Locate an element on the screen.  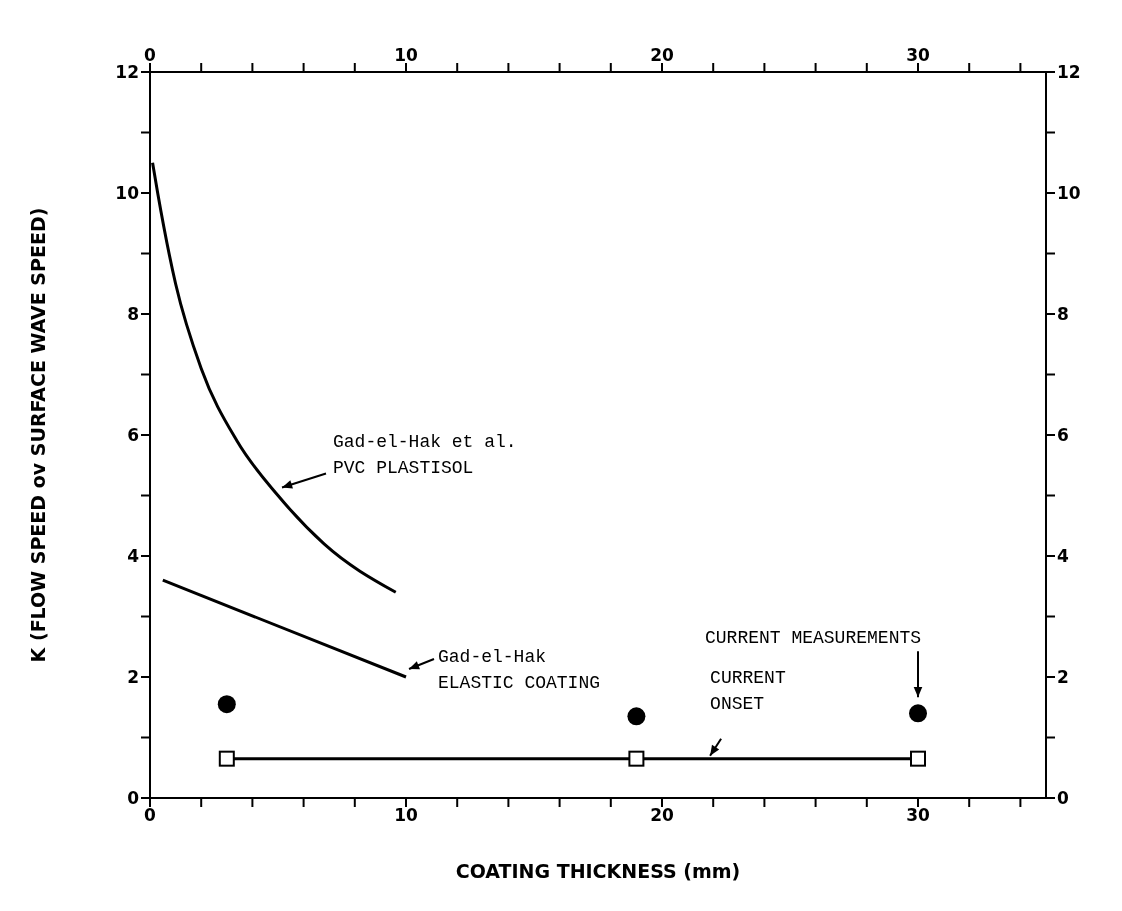
y2-tick-label: 6 is located at coordinates (1063, 435).